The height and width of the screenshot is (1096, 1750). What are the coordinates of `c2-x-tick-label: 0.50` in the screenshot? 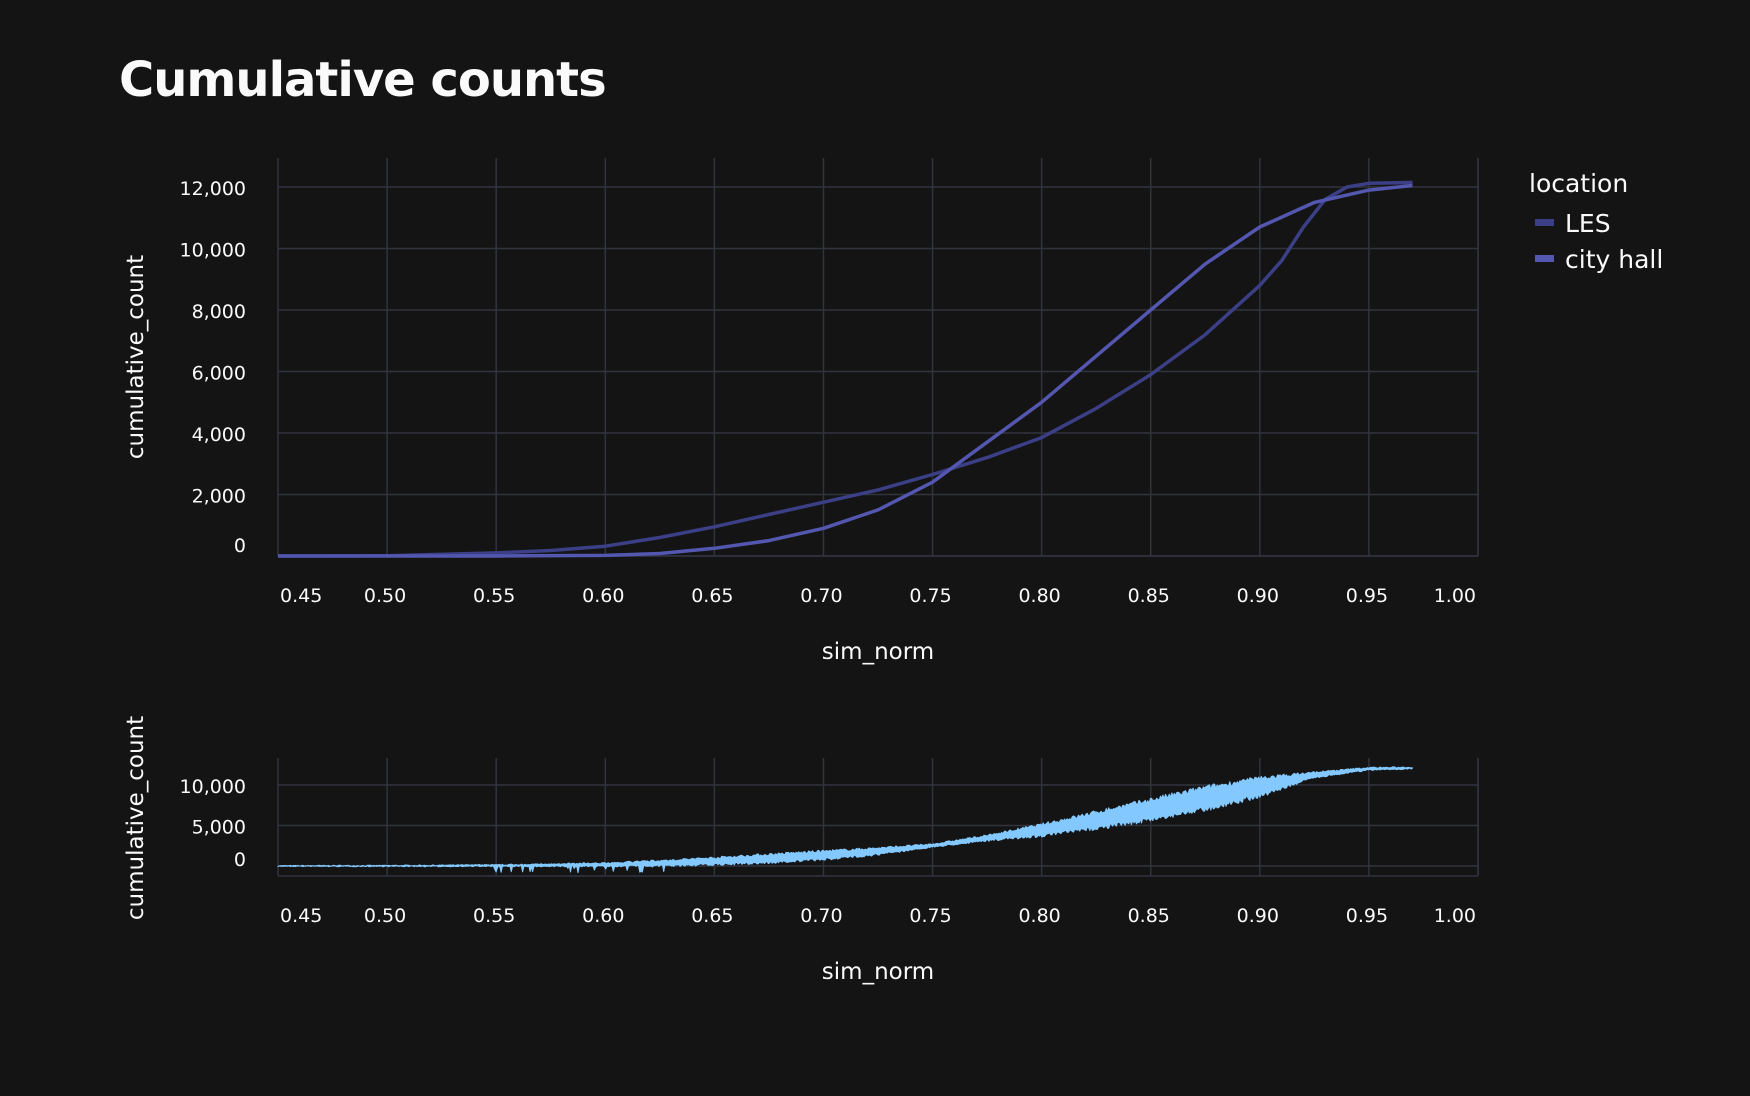 It's located at (385, 916).